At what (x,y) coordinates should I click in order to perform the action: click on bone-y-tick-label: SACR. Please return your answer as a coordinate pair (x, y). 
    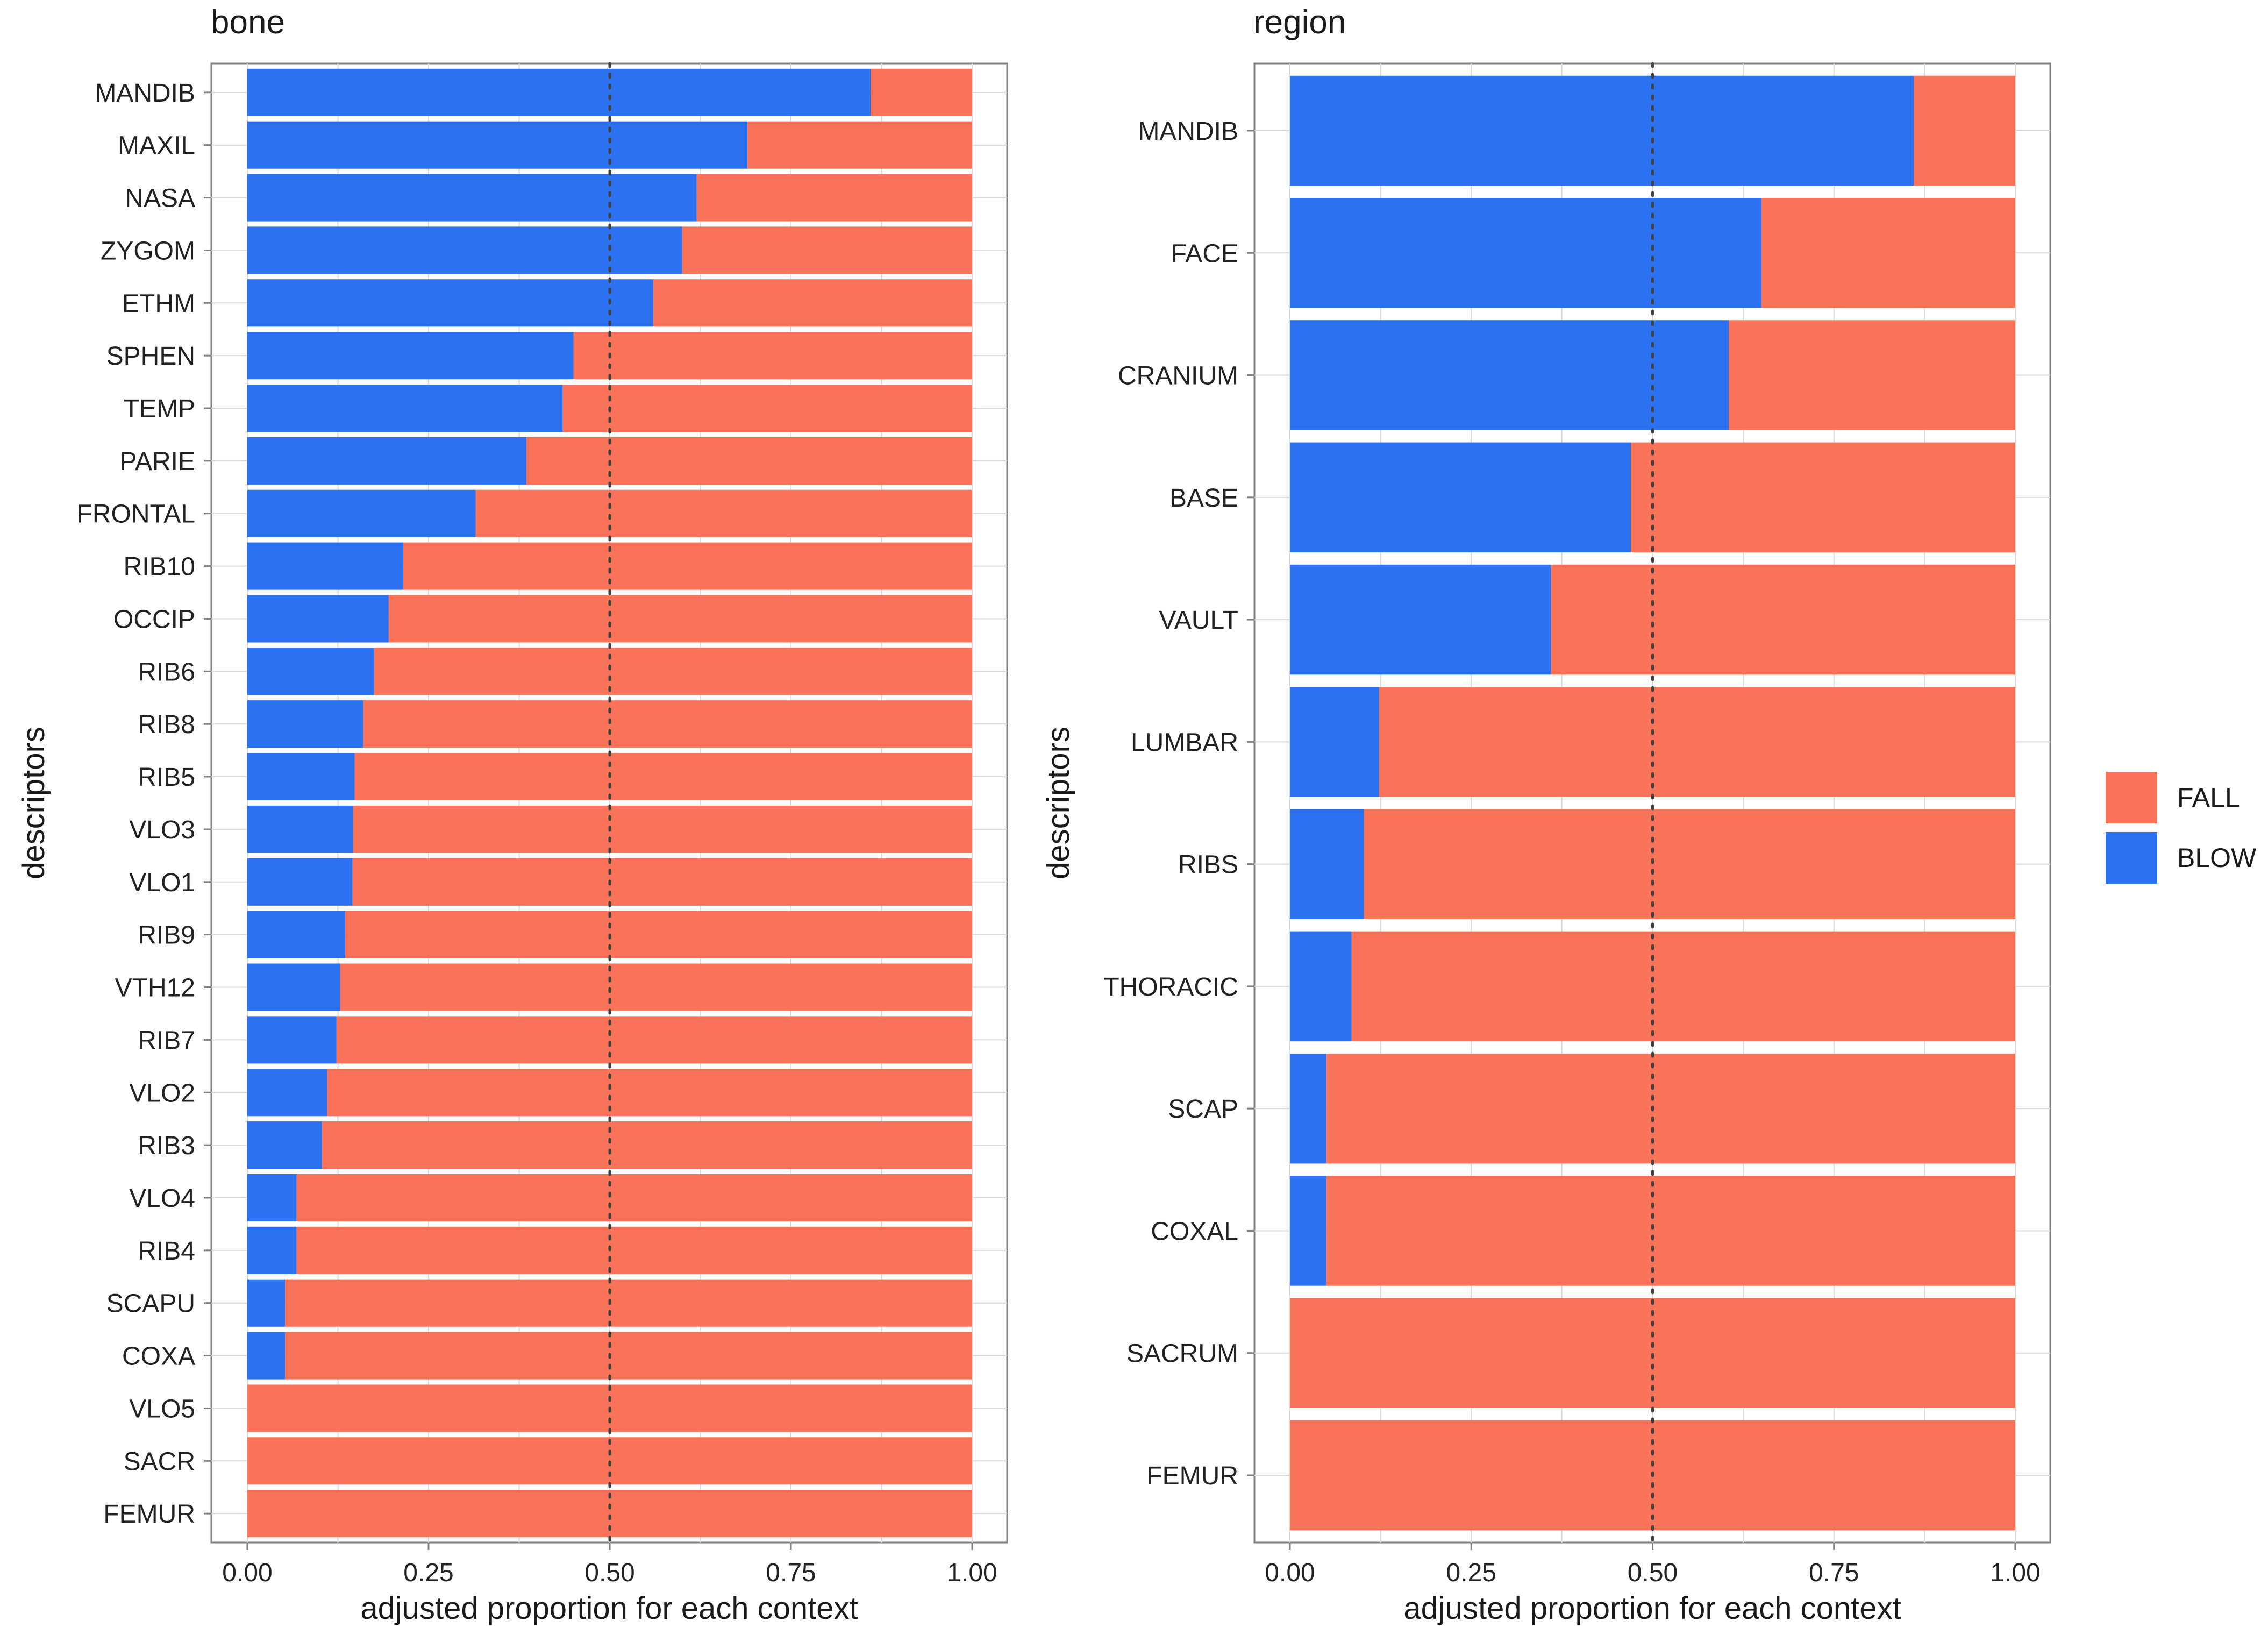
    Looking at the image, I should click on (159, 1461).